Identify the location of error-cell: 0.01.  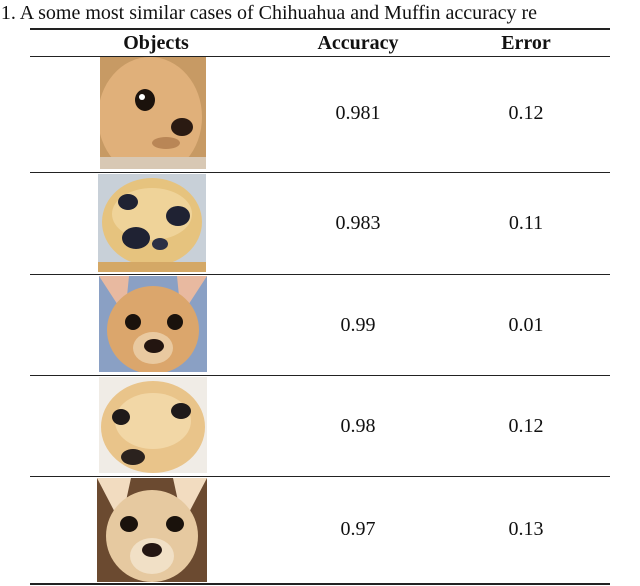
(526, 325).